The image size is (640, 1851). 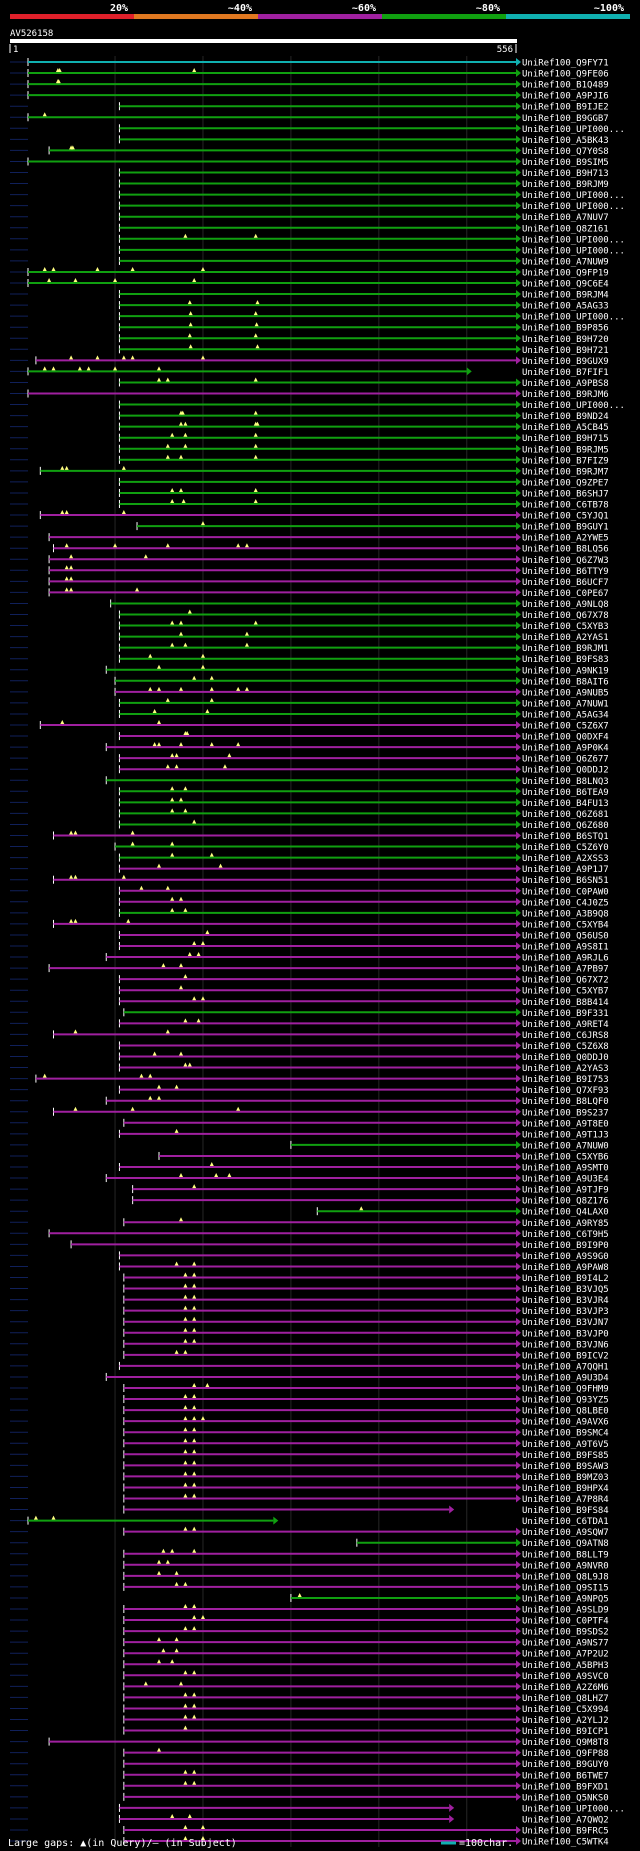 What do you see at coordinates (565, 572) in the screenshot?
I see `hit-label: UniRef100_B6TTY9` at bounding box center [565, 572].